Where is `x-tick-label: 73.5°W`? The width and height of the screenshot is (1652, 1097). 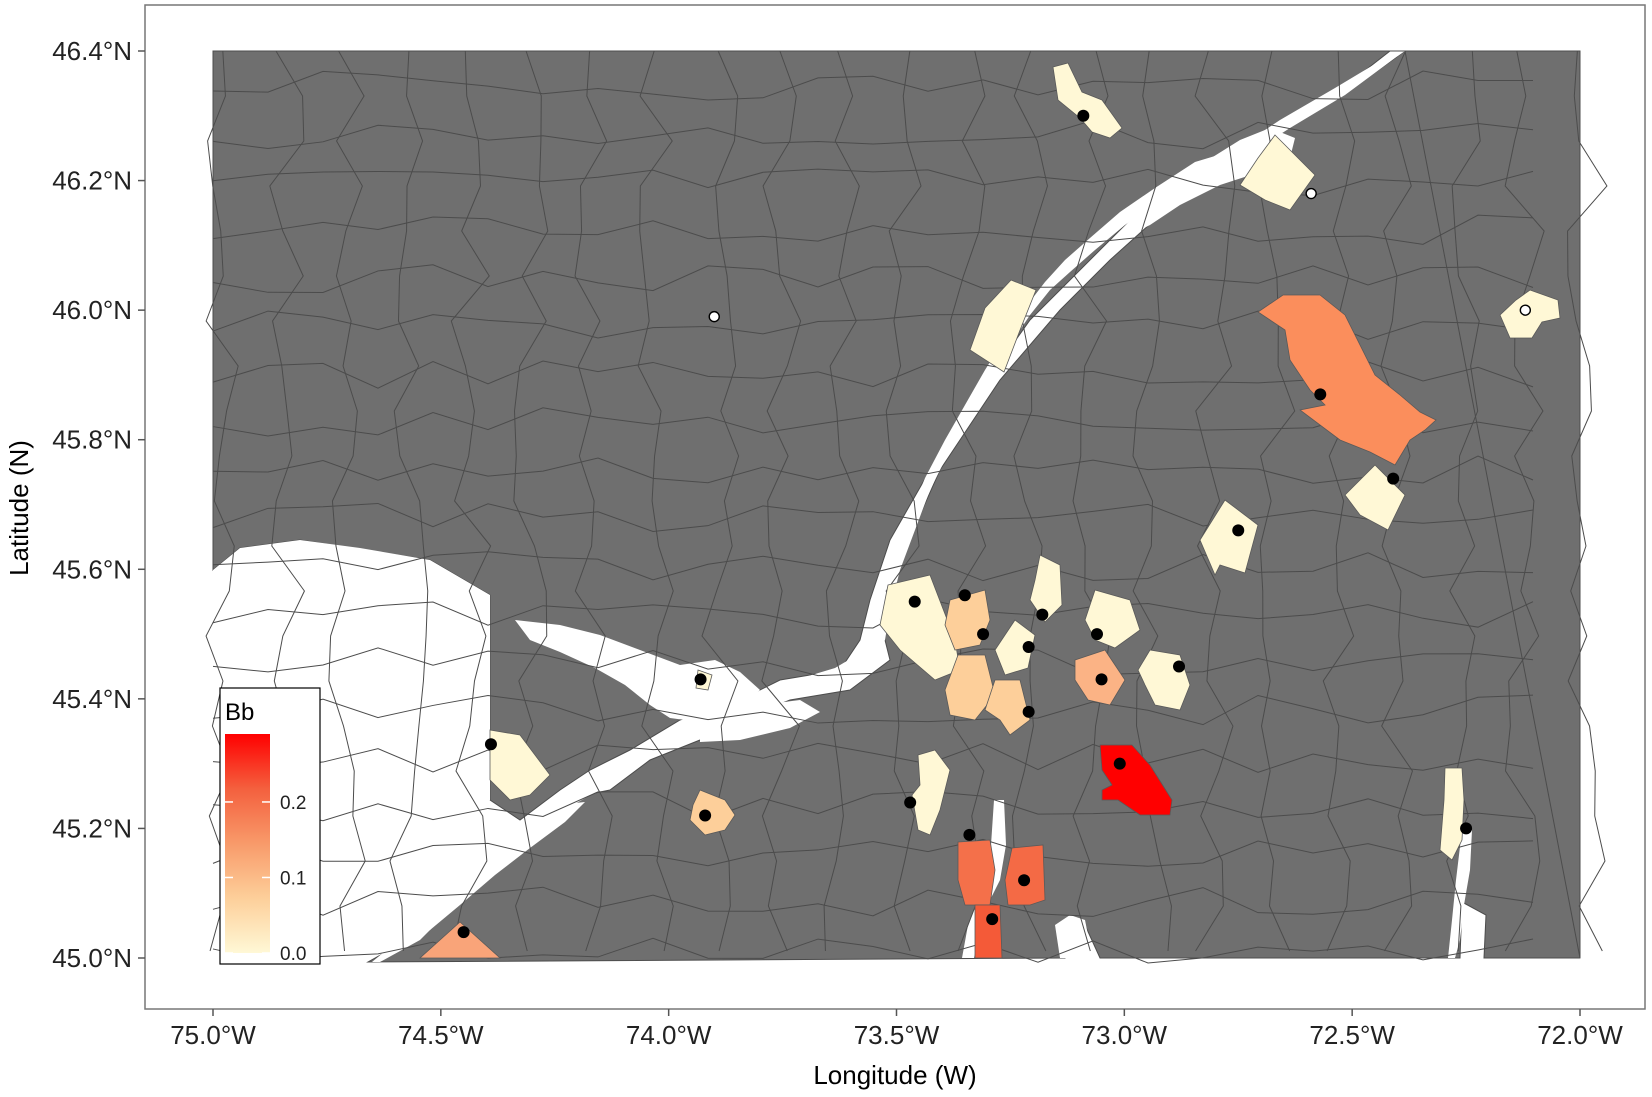
x-tick-label: 73.5°W is located at coordinates (897, 1035).